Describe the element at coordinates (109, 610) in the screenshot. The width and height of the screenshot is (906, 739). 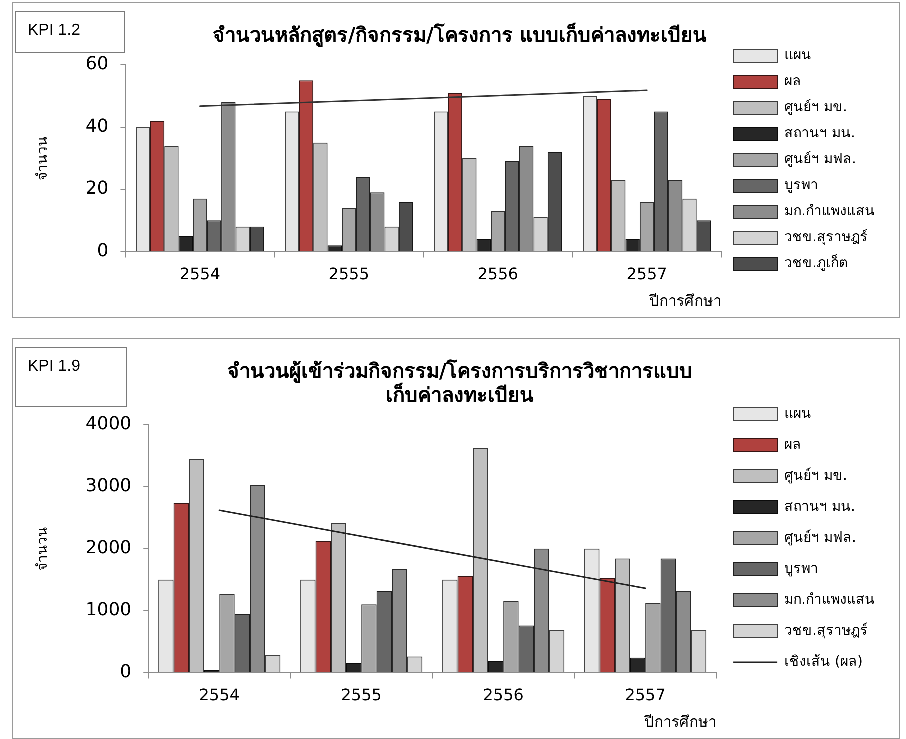
I see `y-tick-label: 1000` at that location.